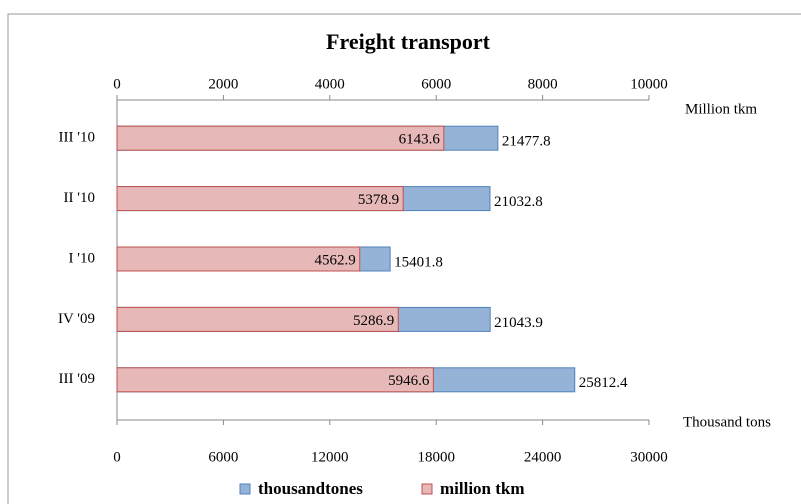  Describe the element at coordinates (378, 200) in the screenshot. I see `data-label: 5378.9` at that location.